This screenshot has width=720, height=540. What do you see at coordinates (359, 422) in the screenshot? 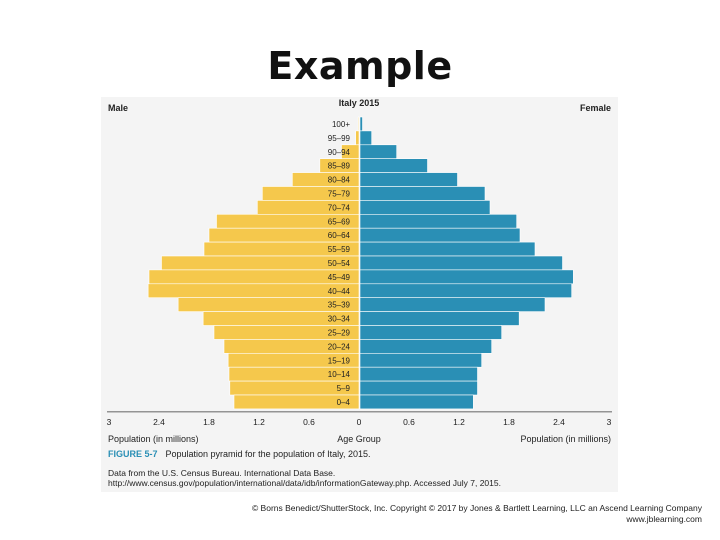
I see `x-tick-left-5: 0` at bounding box center [359, 422].